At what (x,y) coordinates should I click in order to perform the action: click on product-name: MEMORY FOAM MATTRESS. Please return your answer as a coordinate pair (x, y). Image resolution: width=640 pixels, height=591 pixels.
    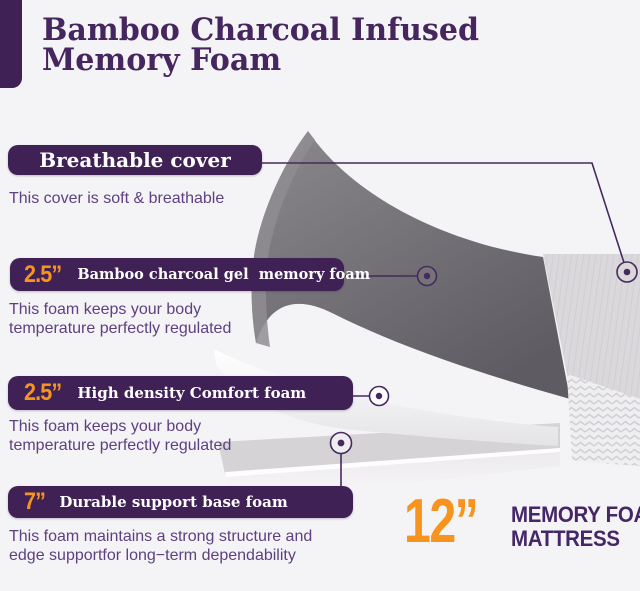
    Looking at the image, I should click on (575, 527).